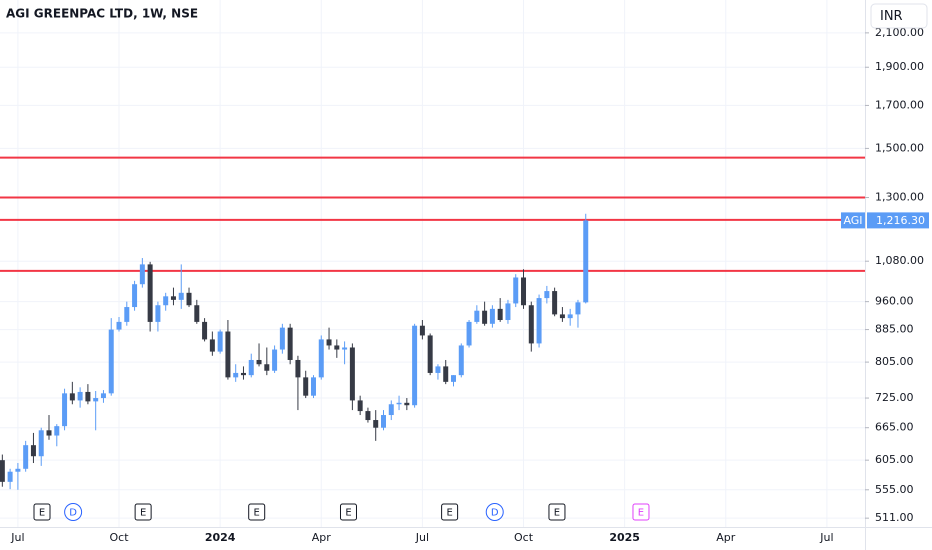  Describe the element at coordinates (899, 32) in the screenshot. I see `y-tick-label: 2,100.00` at that location.